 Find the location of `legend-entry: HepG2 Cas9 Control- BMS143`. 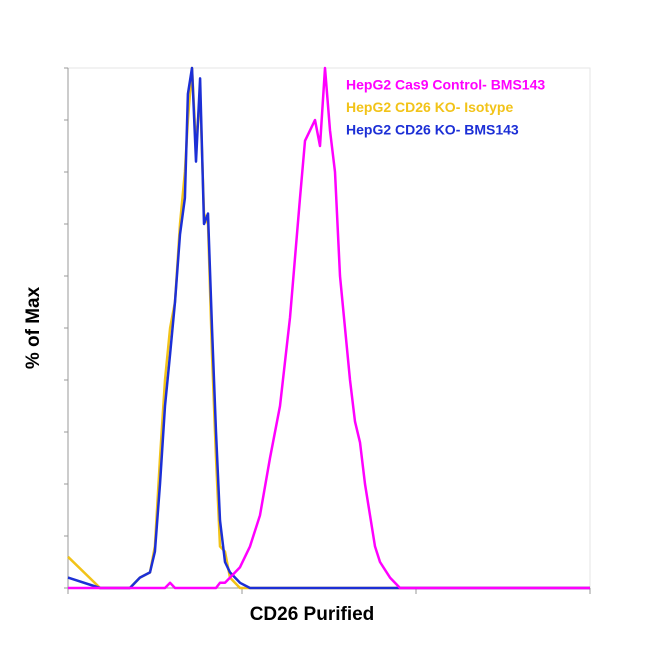

legend-entry: HepG2 Cas9 Control- BMS143 is located at coordinates (445, 85).